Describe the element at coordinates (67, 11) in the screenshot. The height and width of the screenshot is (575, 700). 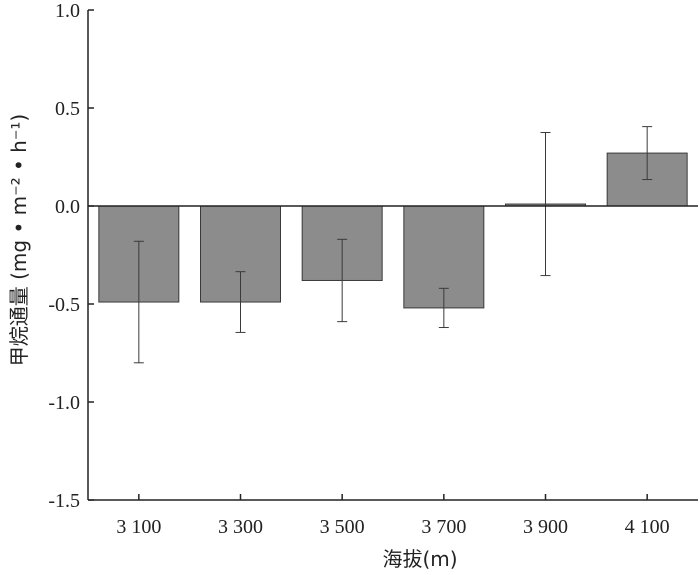
I see `y-tick-label: 1.0` at that location.